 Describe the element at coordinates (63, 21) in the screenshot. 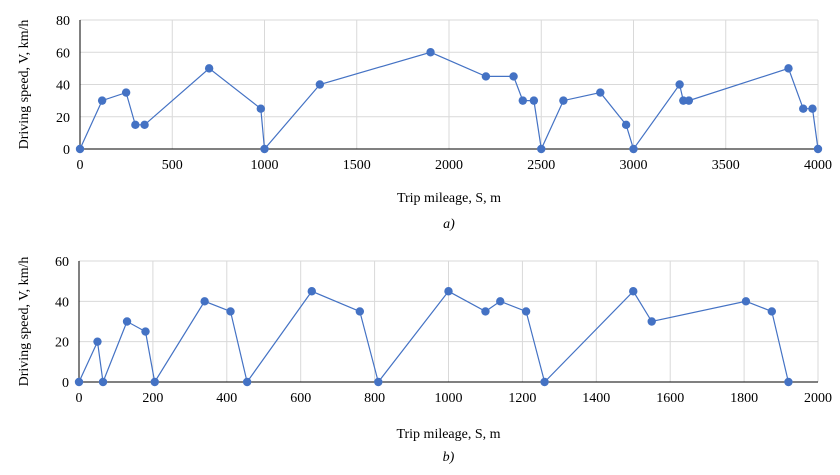

I see `y-tick-label: 80` at that location.